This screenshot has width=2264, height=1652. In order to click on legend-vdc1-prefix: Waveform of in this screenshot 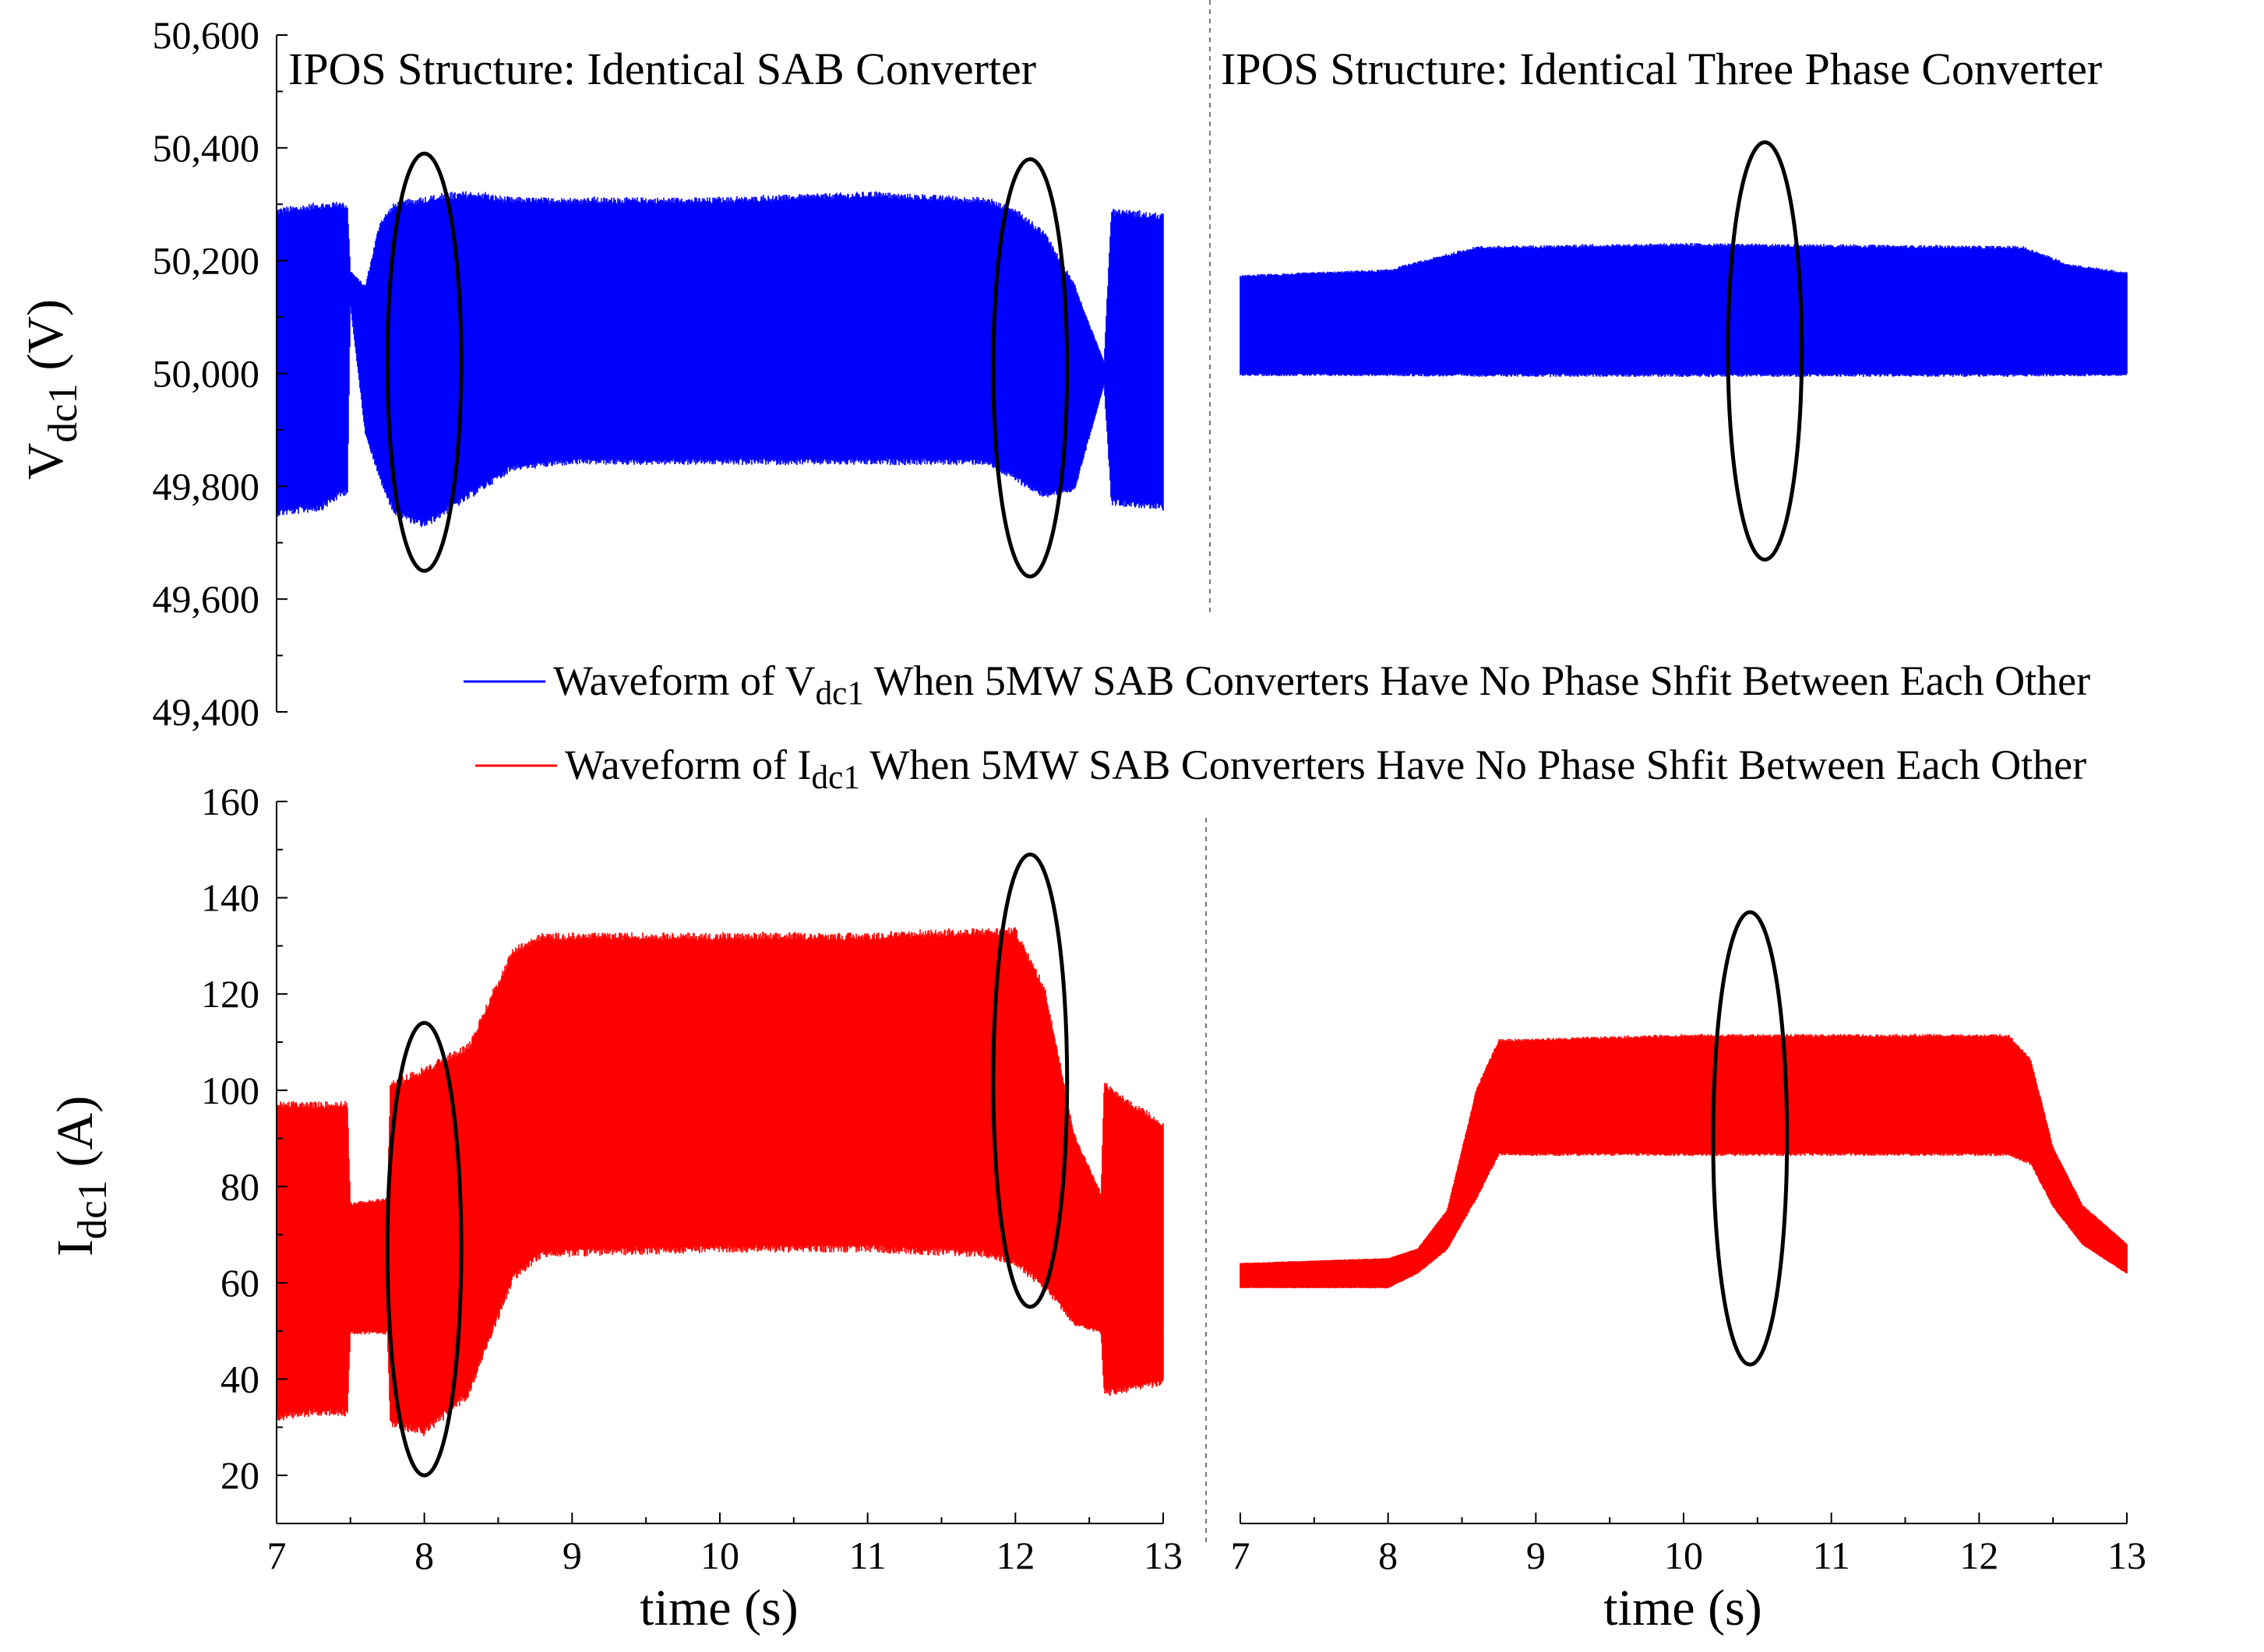, I will do `click(669, 680)`.